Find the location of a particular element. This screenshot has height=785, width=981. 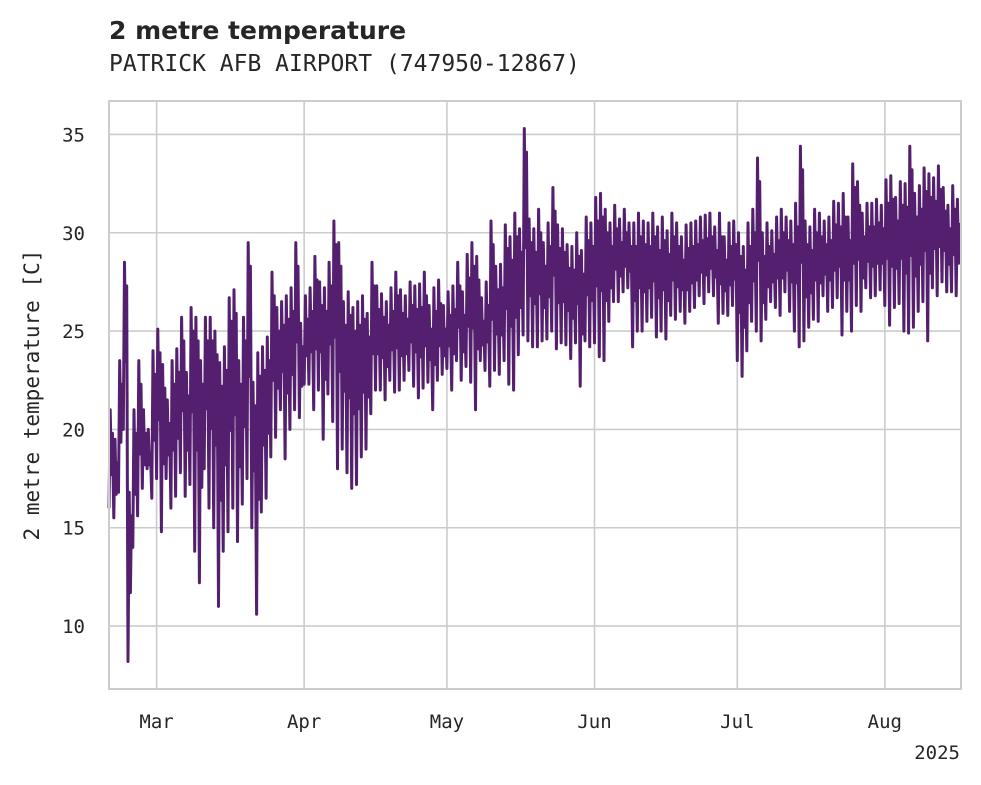

x-tick-label: Mar is located at coordinates (156, 722).